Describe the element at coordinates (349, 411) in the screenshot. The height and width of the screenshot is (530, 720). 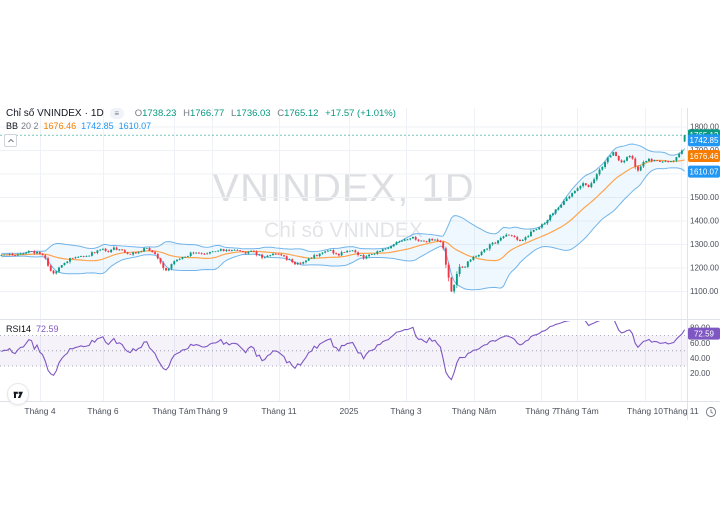
I see `svg-text: 2025` at that location.